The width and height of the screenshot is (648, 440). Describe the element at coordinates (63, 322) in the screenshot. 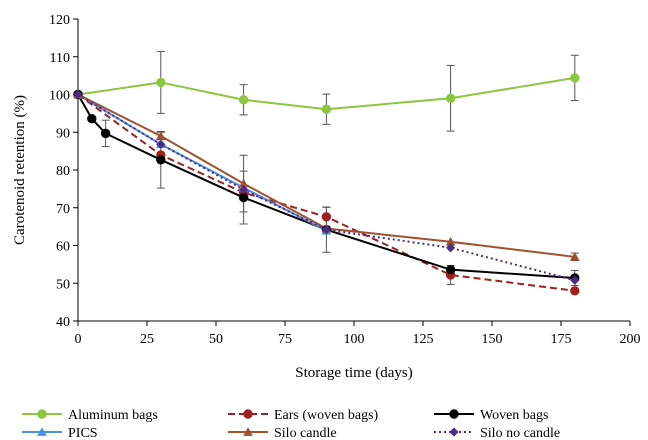

I see `y-tick-label: 40` at that location.